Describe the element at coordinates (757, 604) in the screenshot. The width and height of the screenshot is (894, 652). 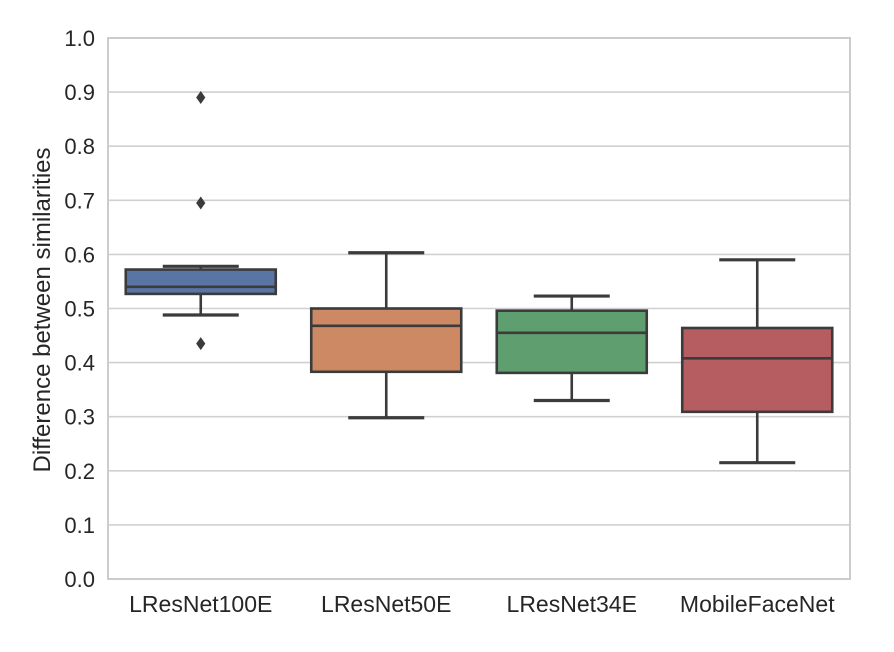
I see `x-category-label: MobileFaceNet` at that location.